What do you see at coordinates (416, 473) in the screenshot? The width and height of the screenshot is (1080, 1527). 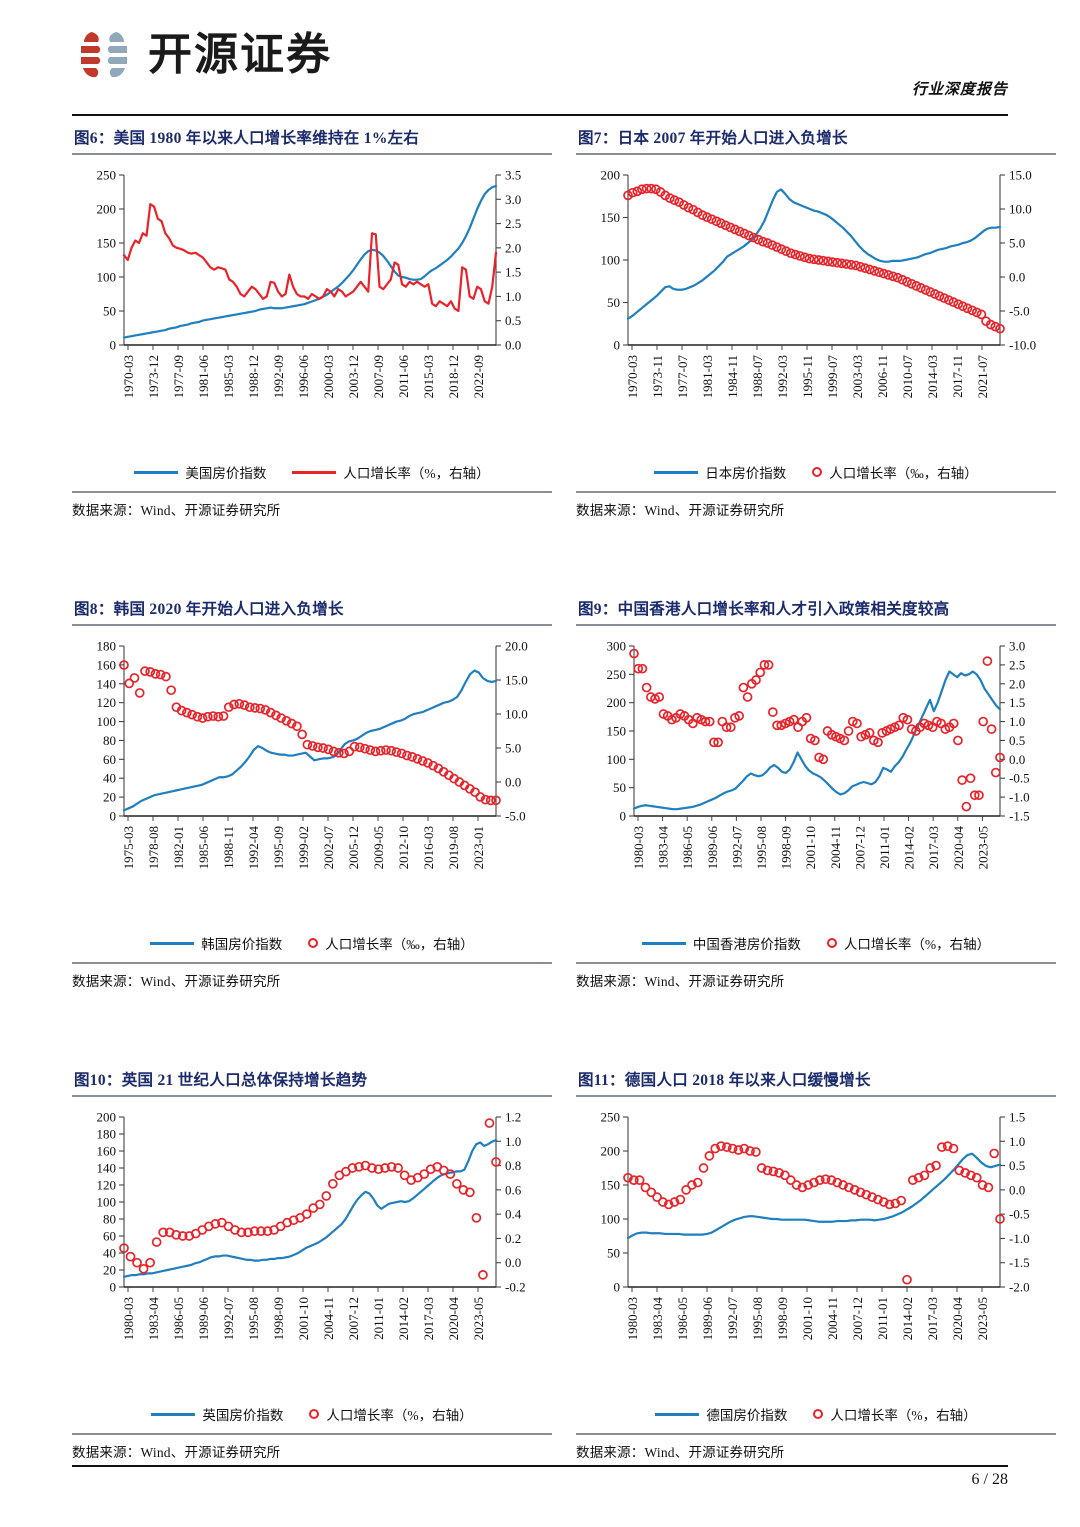 I see `legend-label: 人口增长率（%，右轴）` at bounding box center [416, 473].